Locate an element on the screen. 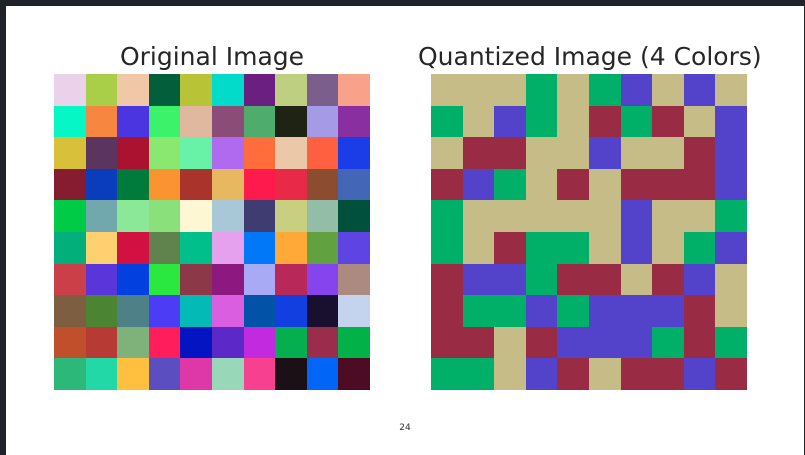 The height and width of the screenshot is (455, 805). page-number: 24 is located at coordinates (405, 428).